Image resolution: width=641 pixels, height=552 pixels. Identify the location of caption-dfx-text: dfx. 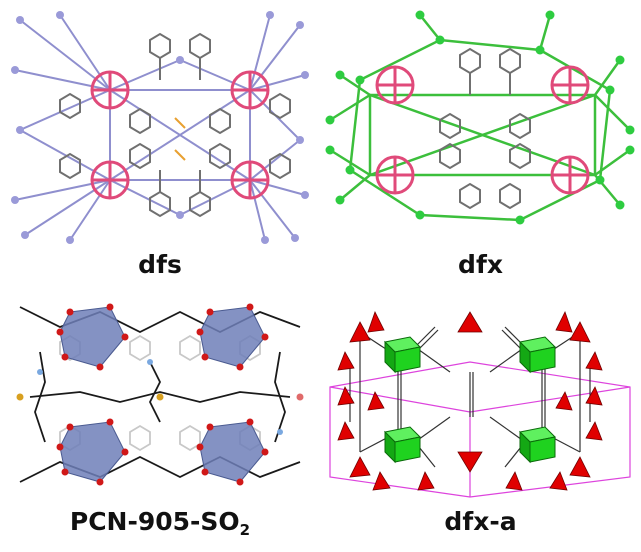
(480, 264).